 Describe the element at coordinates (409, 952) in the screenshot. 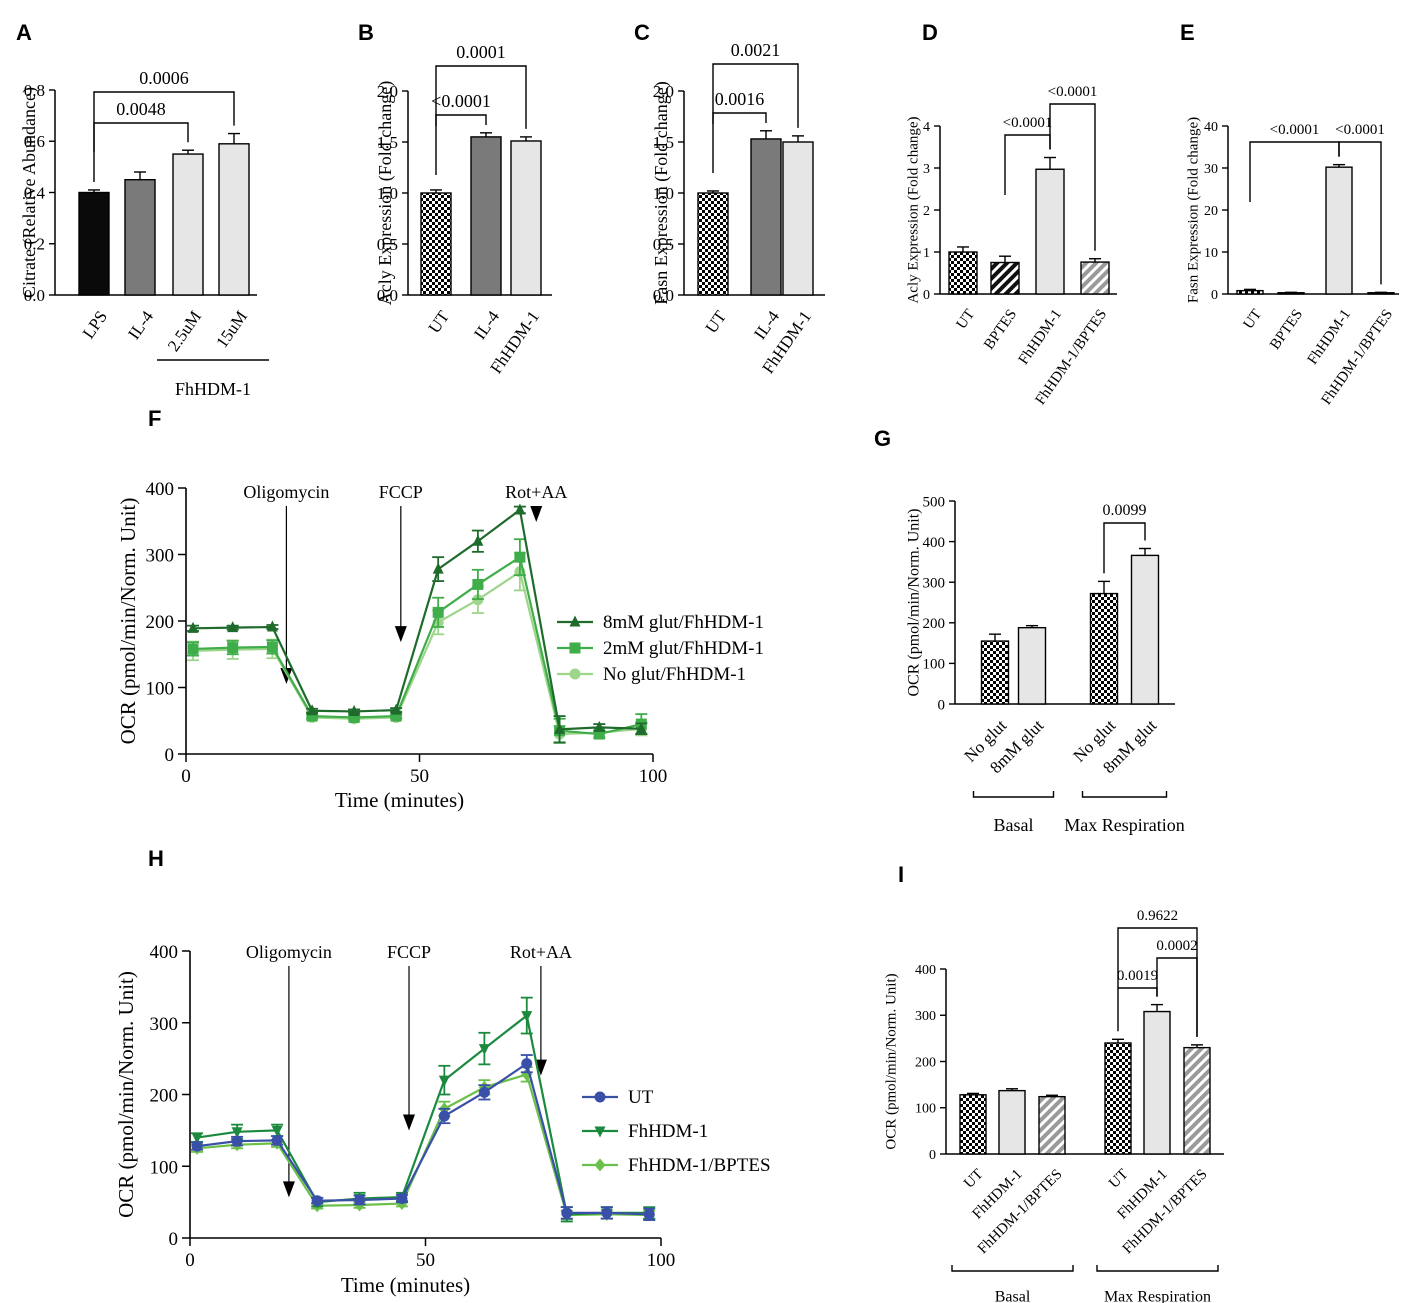

I see `injection-label: FCCP` at that location.